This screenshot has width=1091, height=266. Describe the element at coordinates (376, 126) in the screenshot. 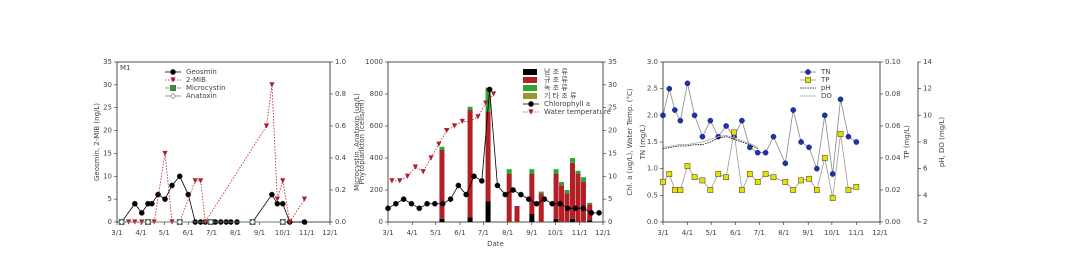

I see `y-tick-label: 600` at that location.